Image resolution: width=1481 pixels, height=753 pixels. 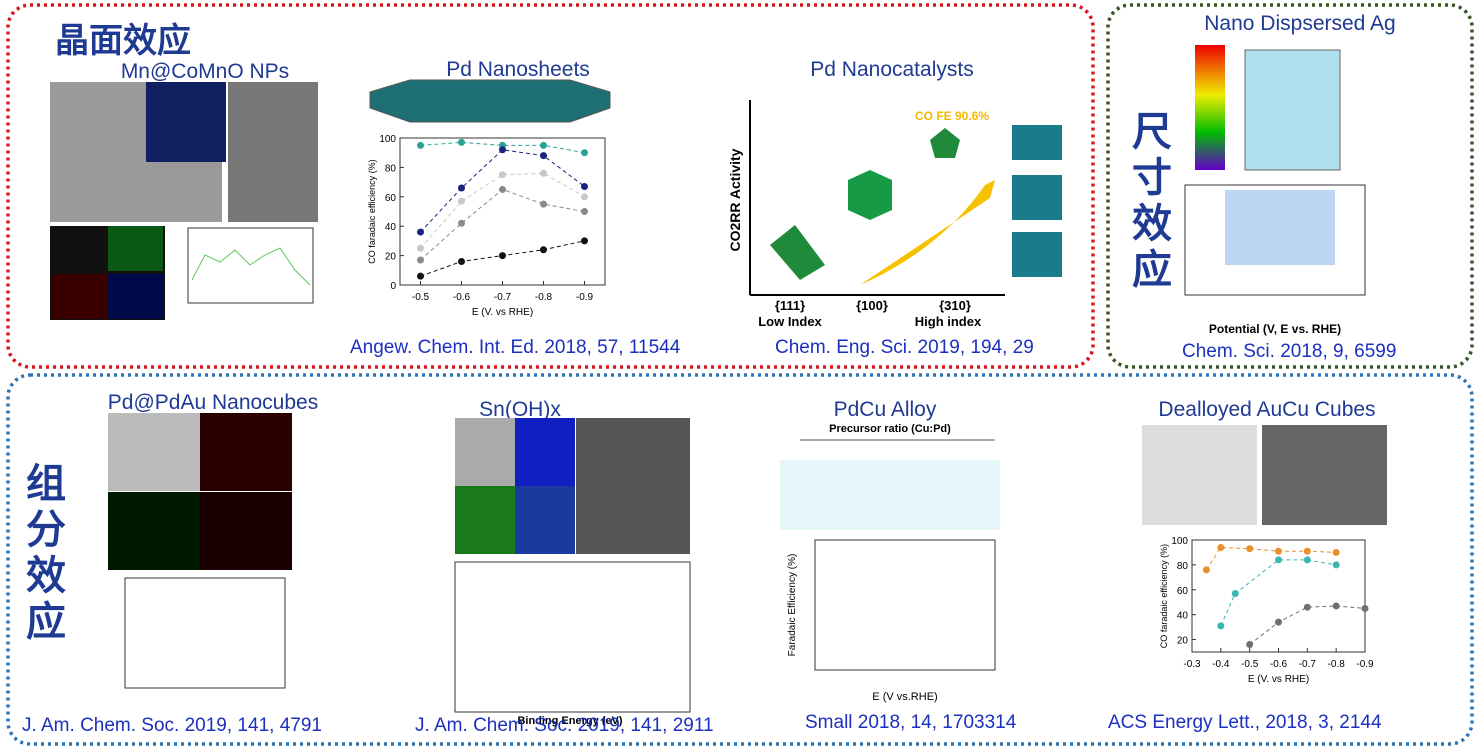 I want to click on citation: J. Am. Chem. Soc. 2019, 141, 2911, so click(x=564, y=725).